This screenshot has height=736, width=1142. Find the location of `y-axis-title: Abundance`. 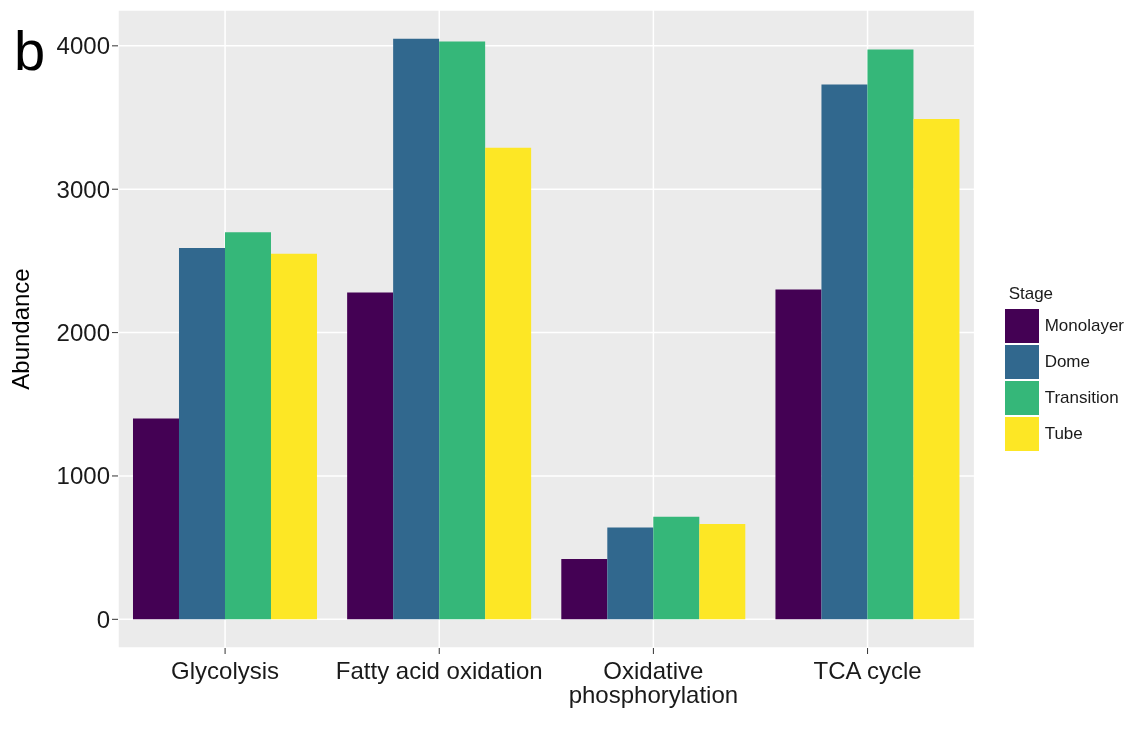

y-axis-title: Abundance is located at coordinates (20, 329).